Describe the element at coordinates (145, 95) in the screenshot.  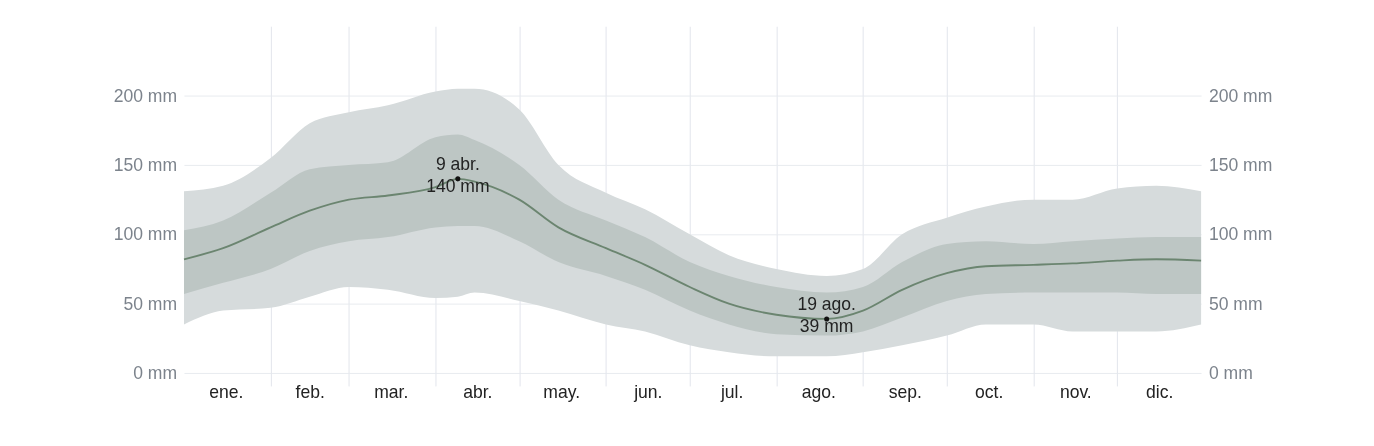
I see `y-tick-label: 200 mm` at that location.